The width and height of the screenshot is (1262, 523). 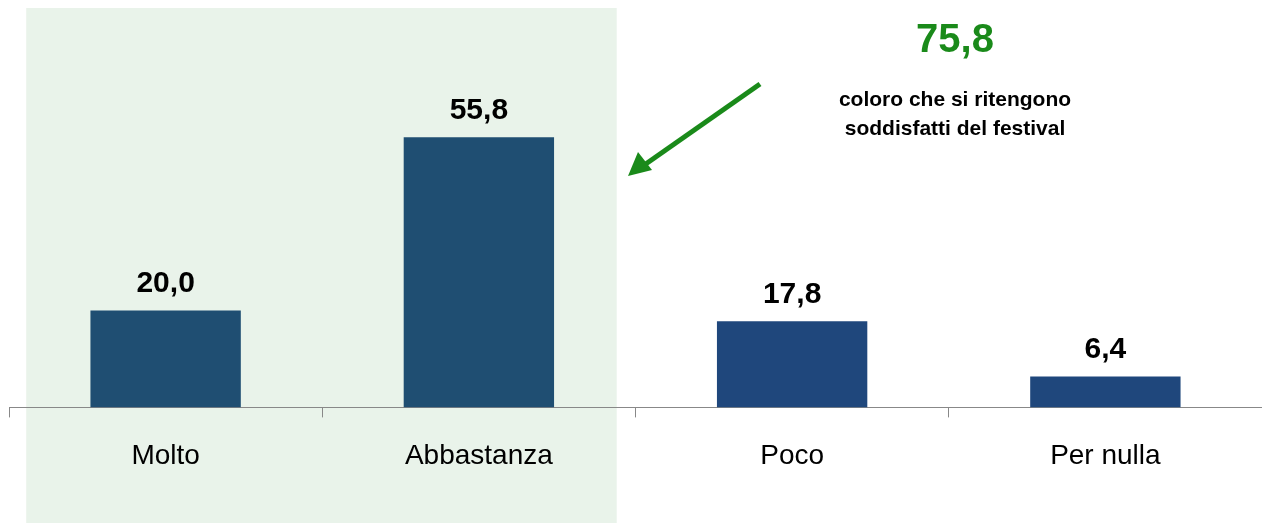 I want to click on data-label: 20,0, so click(x=165, y=281).